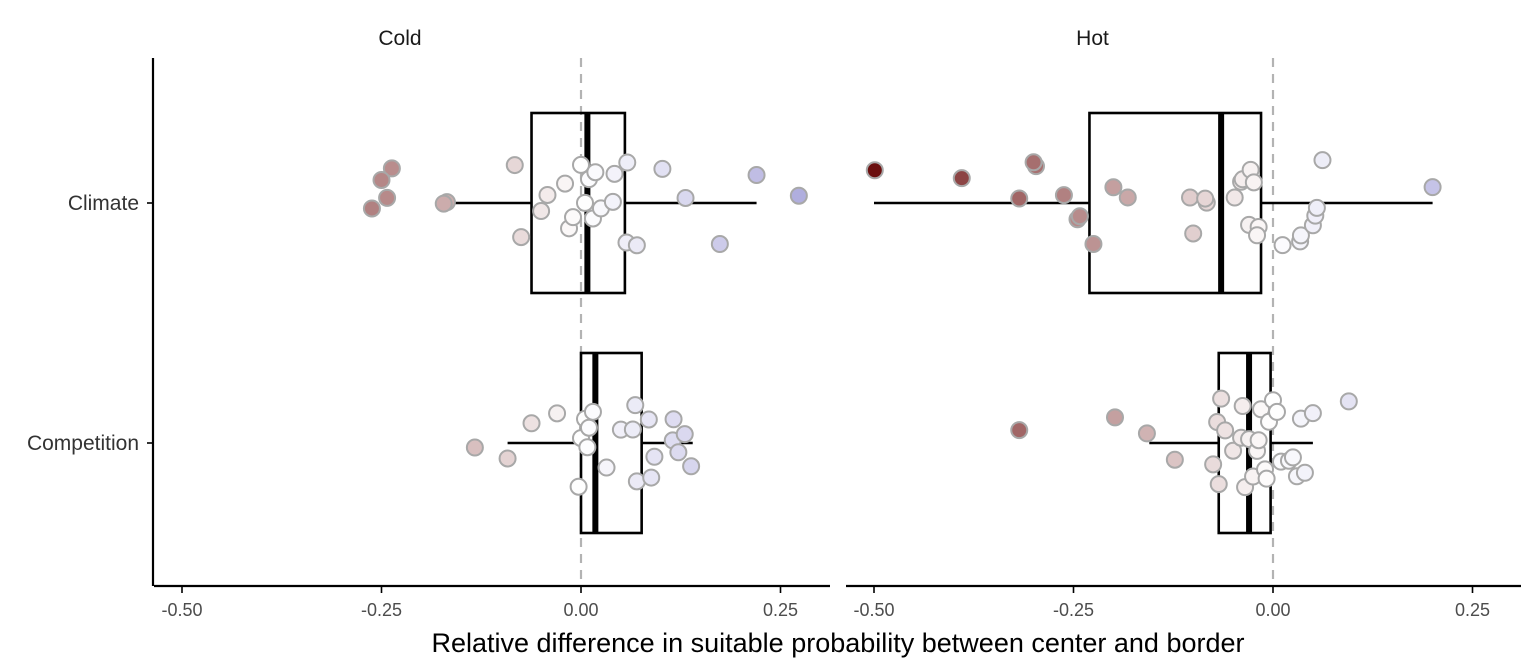  Describe the element at coordinates (1472, 610) in the screenshot. I see `x-tick-label-hot-3: 0.25` at that location.